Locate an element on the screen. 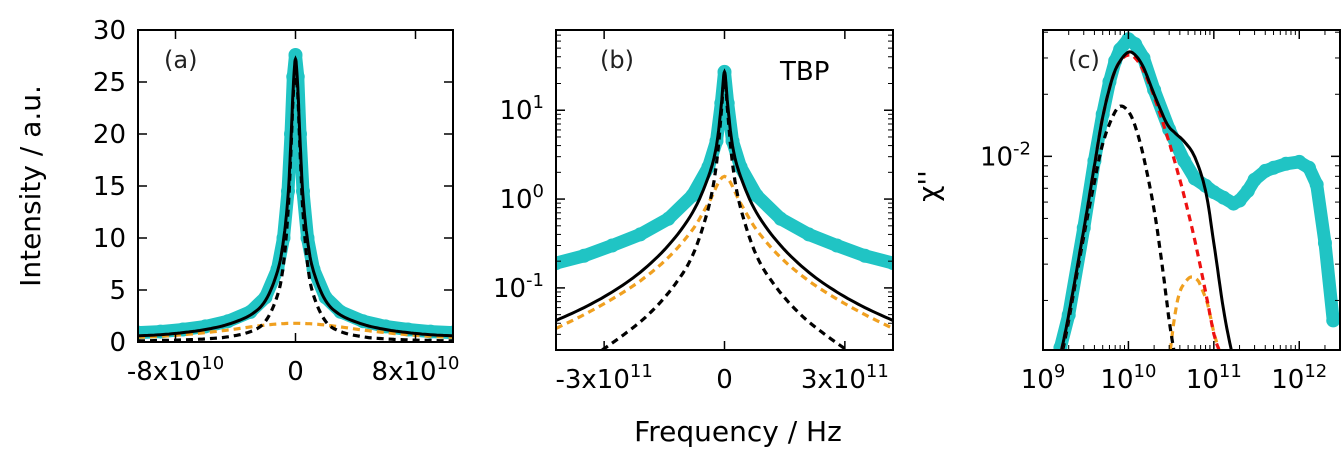 The image size is (1343, 451). y-tick-label: 10⁻¹ is located at coordinates (518, 287).